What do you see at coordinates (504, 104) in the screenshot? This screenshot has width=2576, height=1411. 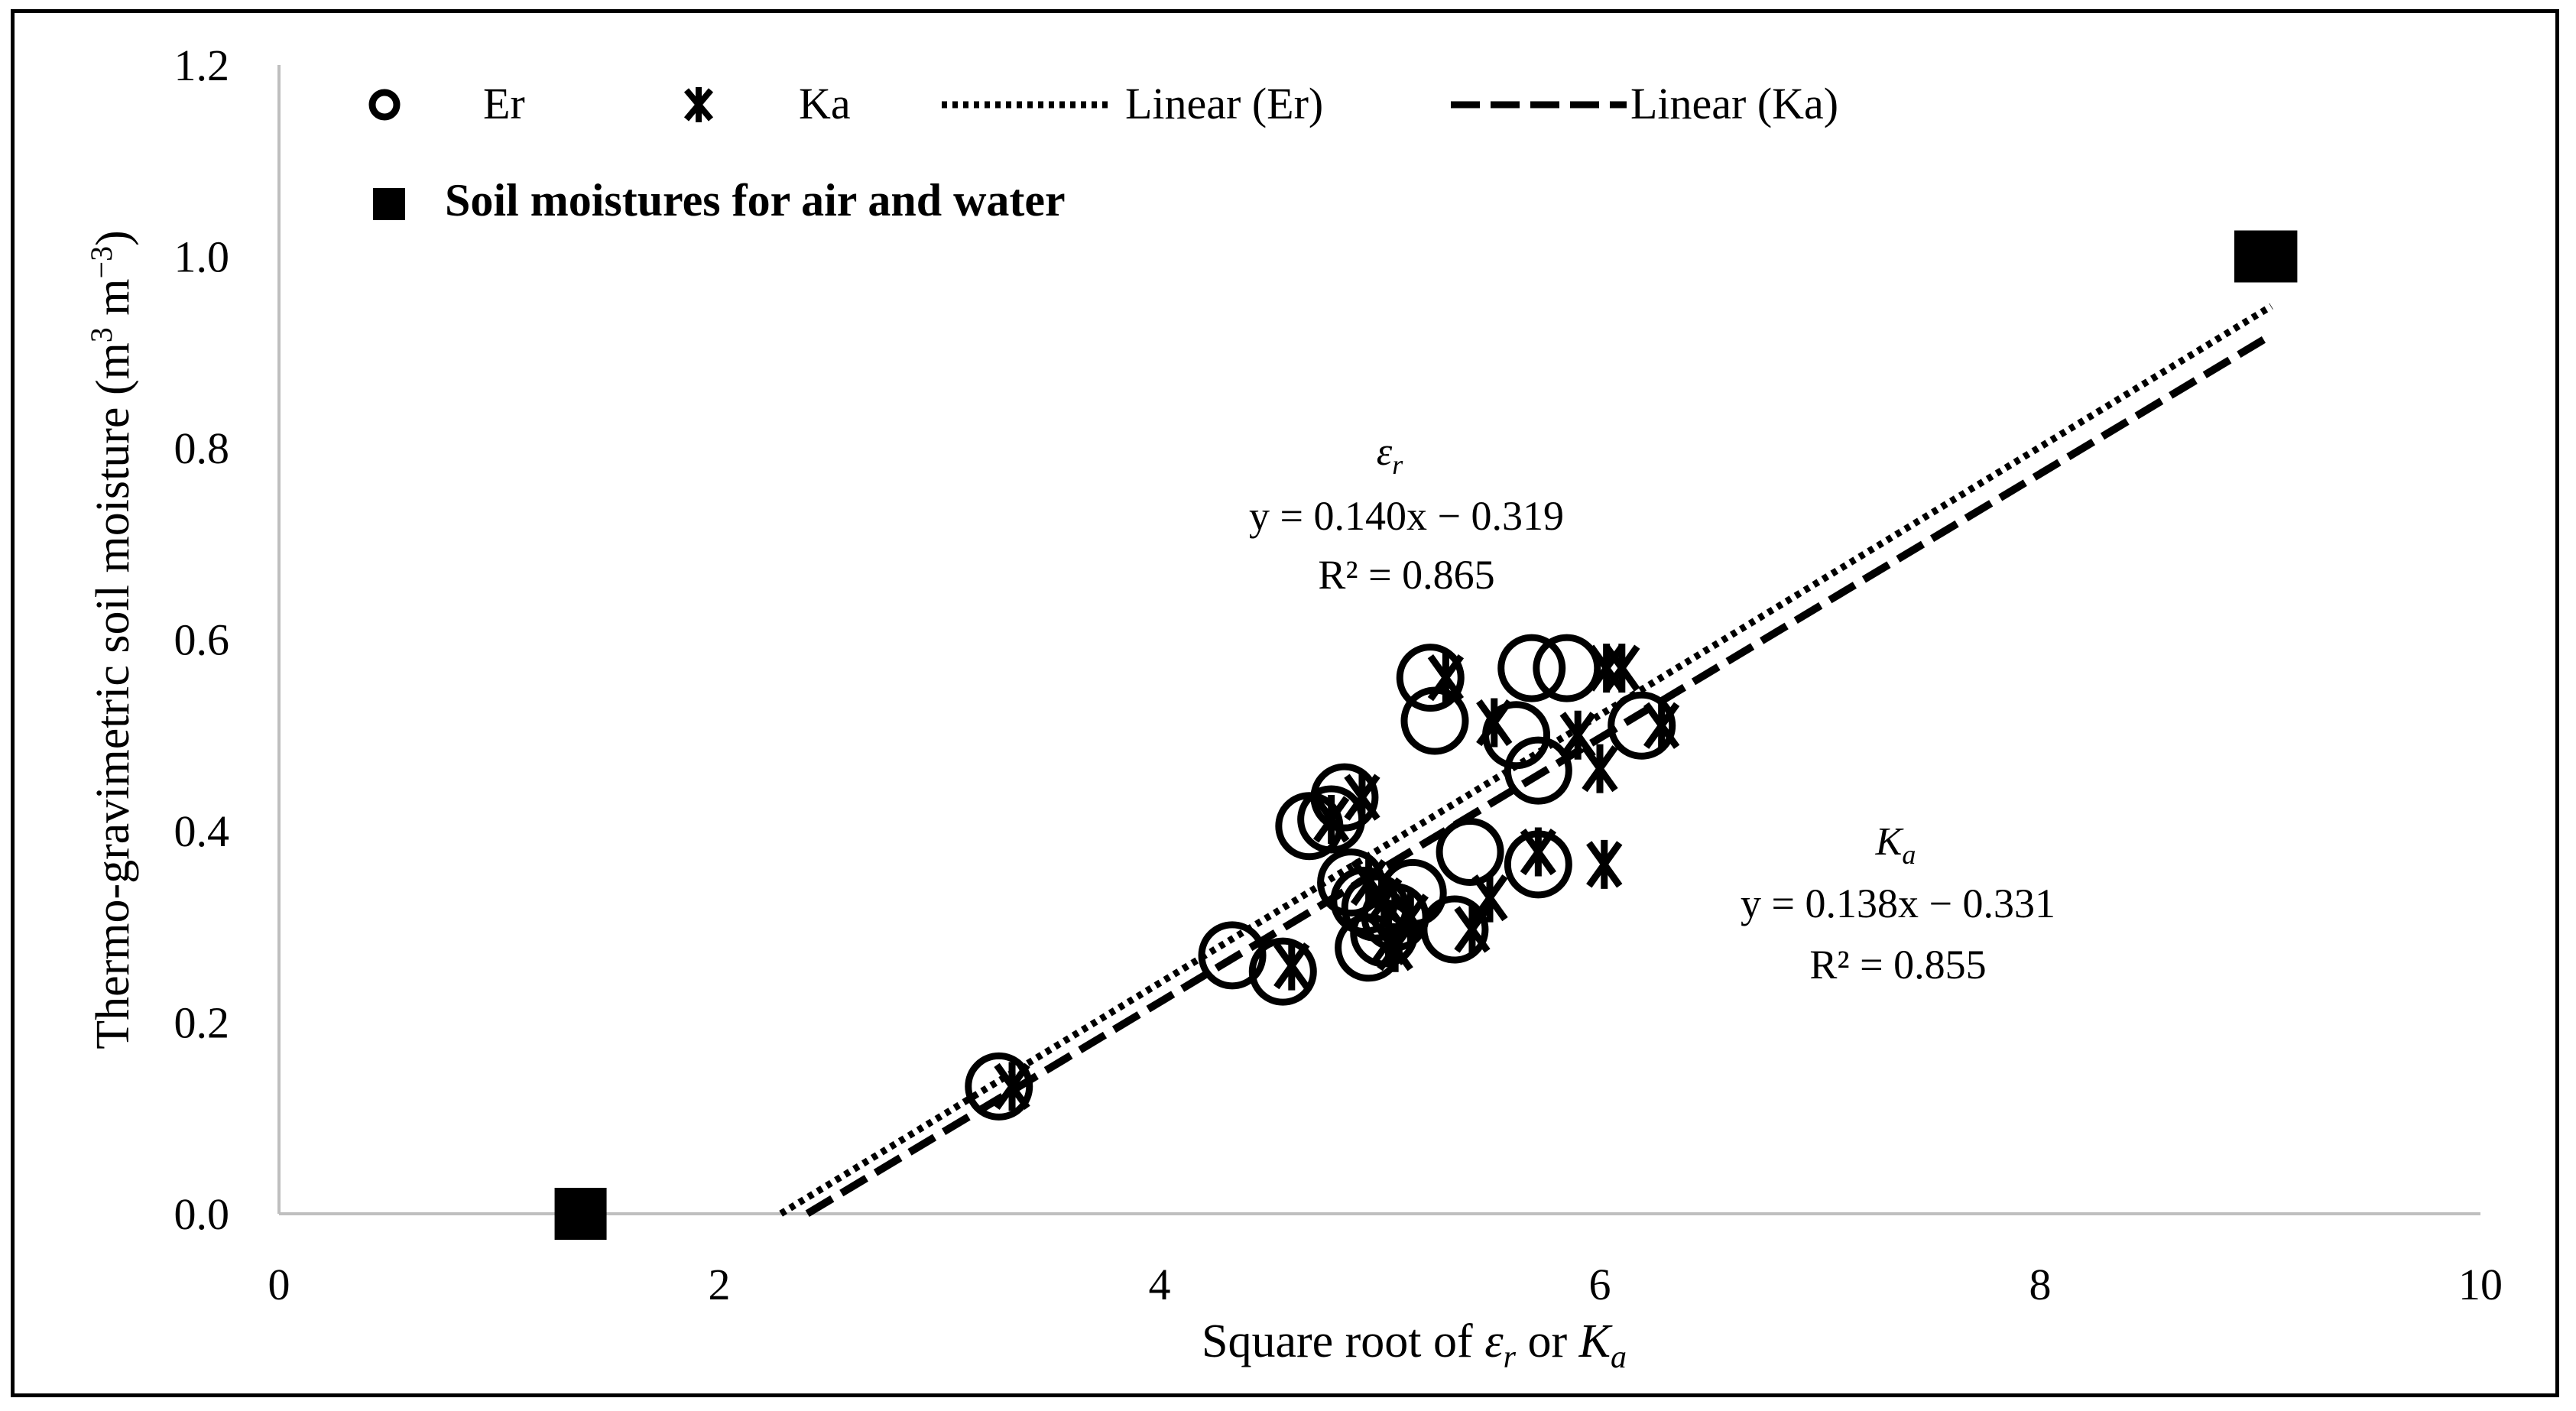 I see `legend-er-label: Er` at bounding box center [504, 104].